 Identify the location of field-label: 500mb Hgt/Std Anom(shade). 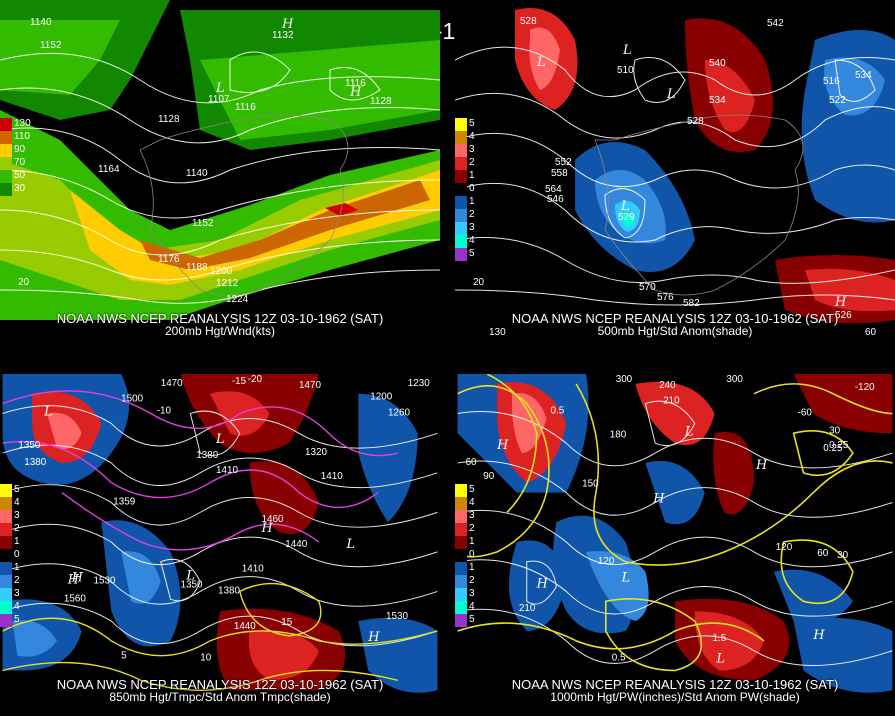
(675, 331).